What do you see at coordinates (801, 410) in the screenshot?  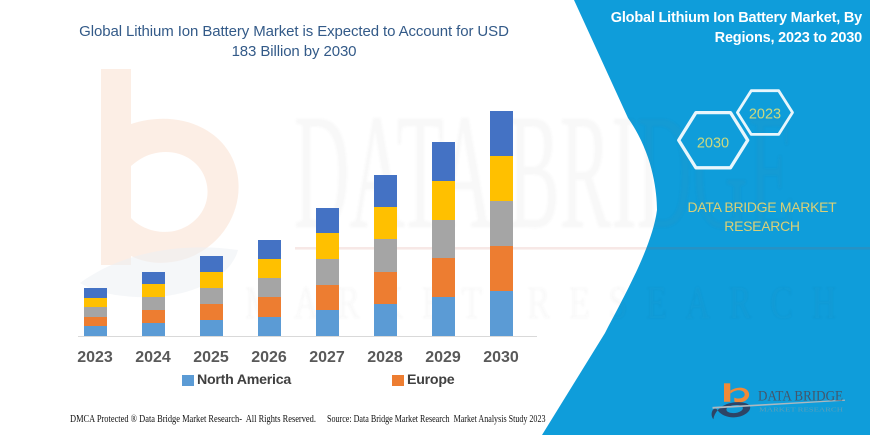 I see `svg-text: MARKET RESEARCH` at bounding box center [801, 410].